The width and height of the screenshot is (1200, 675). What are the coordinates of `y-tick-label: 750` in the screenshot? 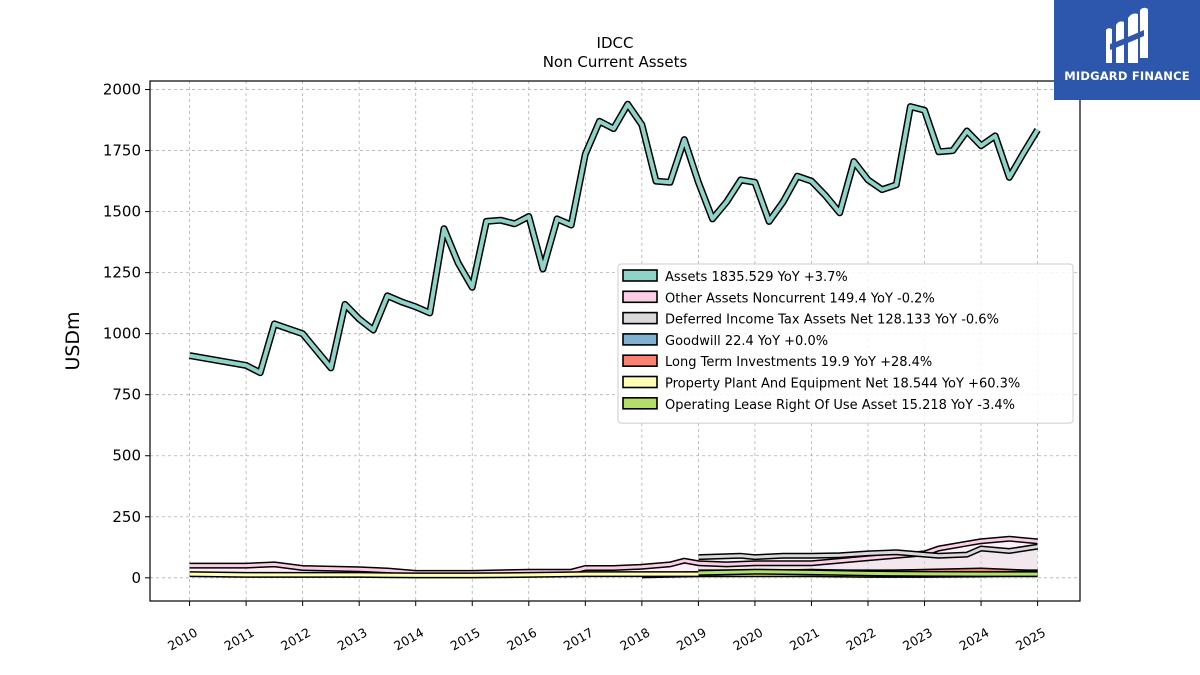 It's located at (126, 395).